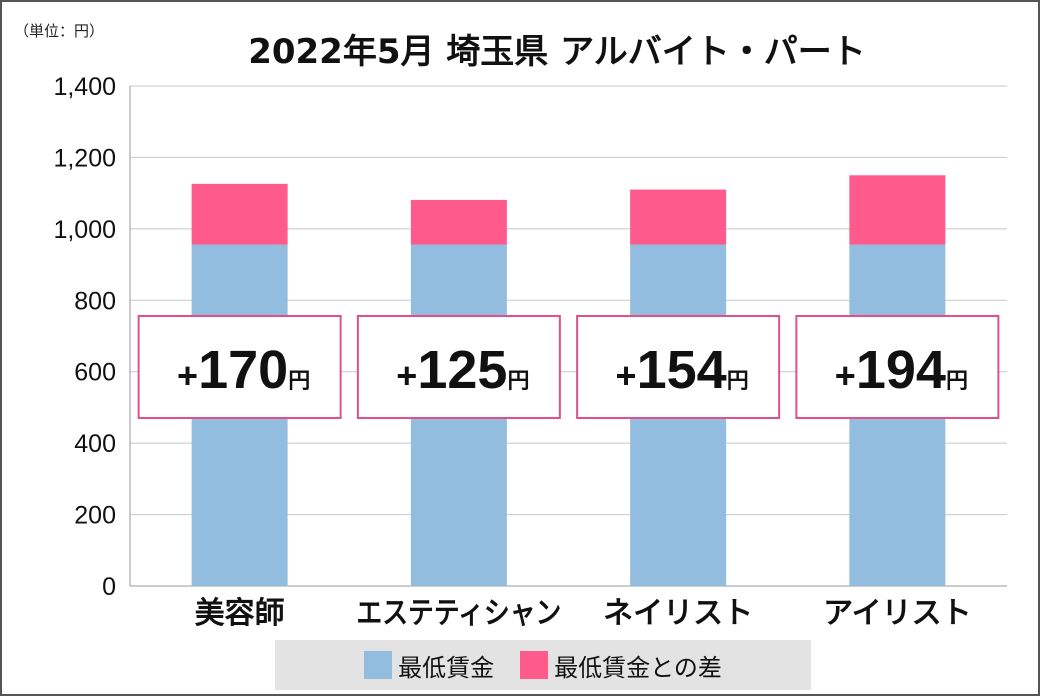  Describe the element at coordinates (84, 230) in the screenshot. I see `y-tick-label: 1,000` at that location.